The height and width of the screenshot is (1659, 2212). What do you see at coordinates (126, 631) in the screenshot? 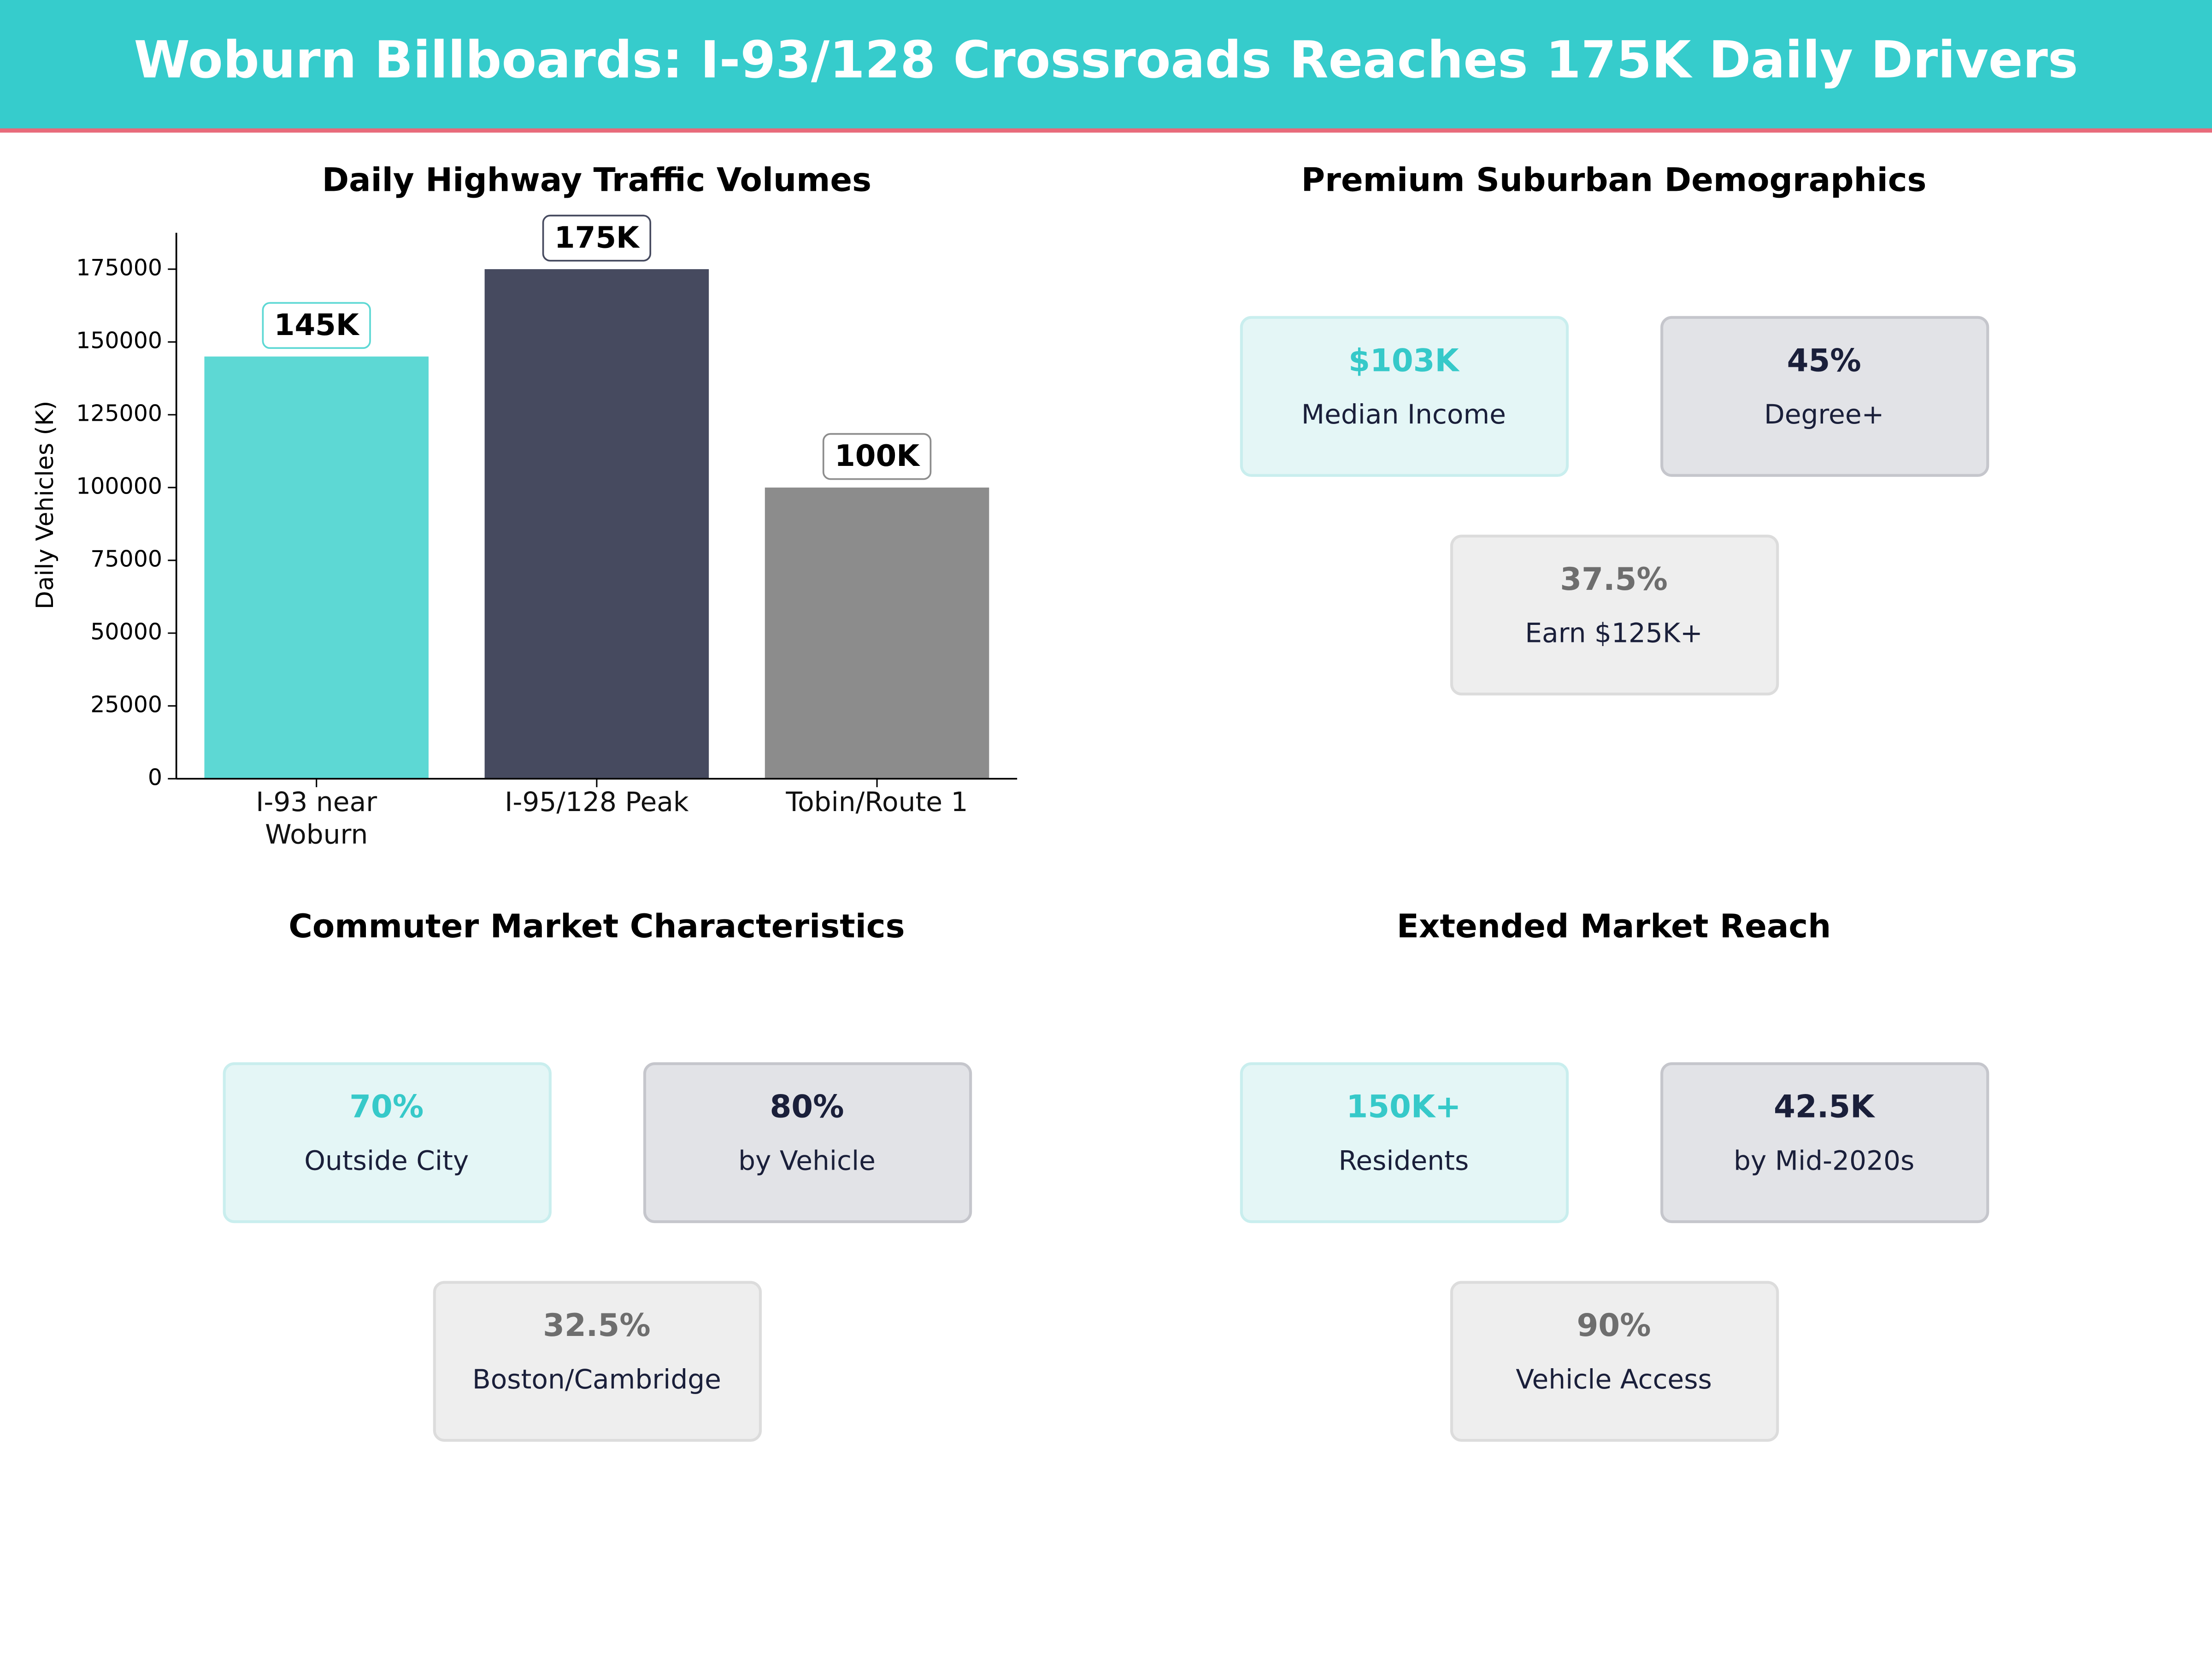
I see `y-tick-label: 50000` at bounding box center [126, 631].